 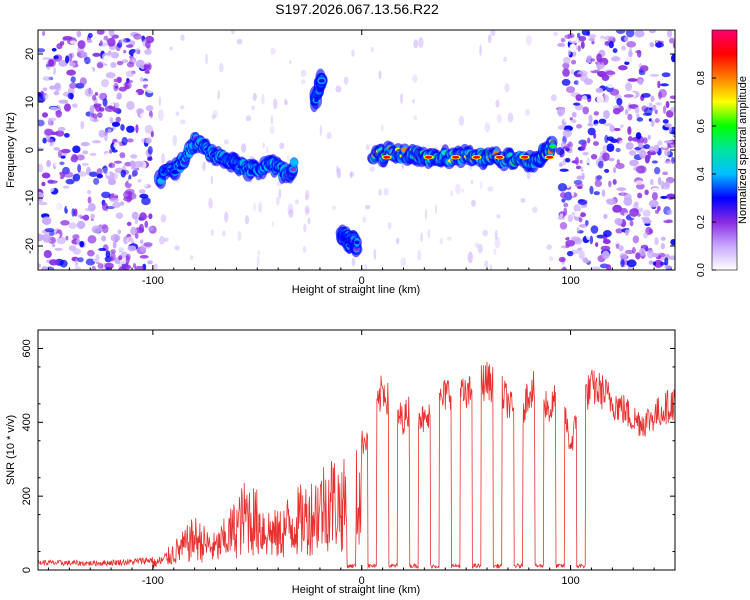 What do you see at coordinates (468, 157) in the screenshot?
I see `carrier-peaks` at bounding box center [468, 157].